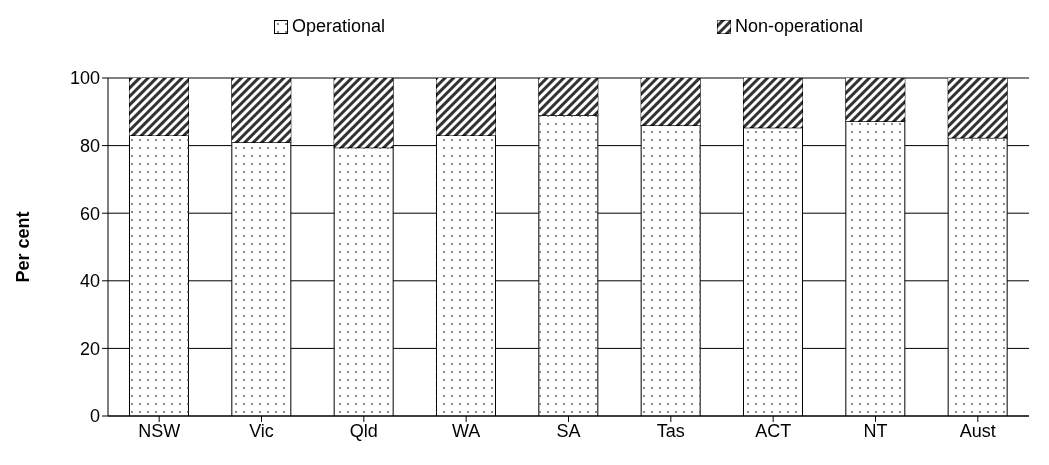 The width and height of the screenshot is (1049, 465). I want to click on legend-label: Non-operational, so click(798, 26).